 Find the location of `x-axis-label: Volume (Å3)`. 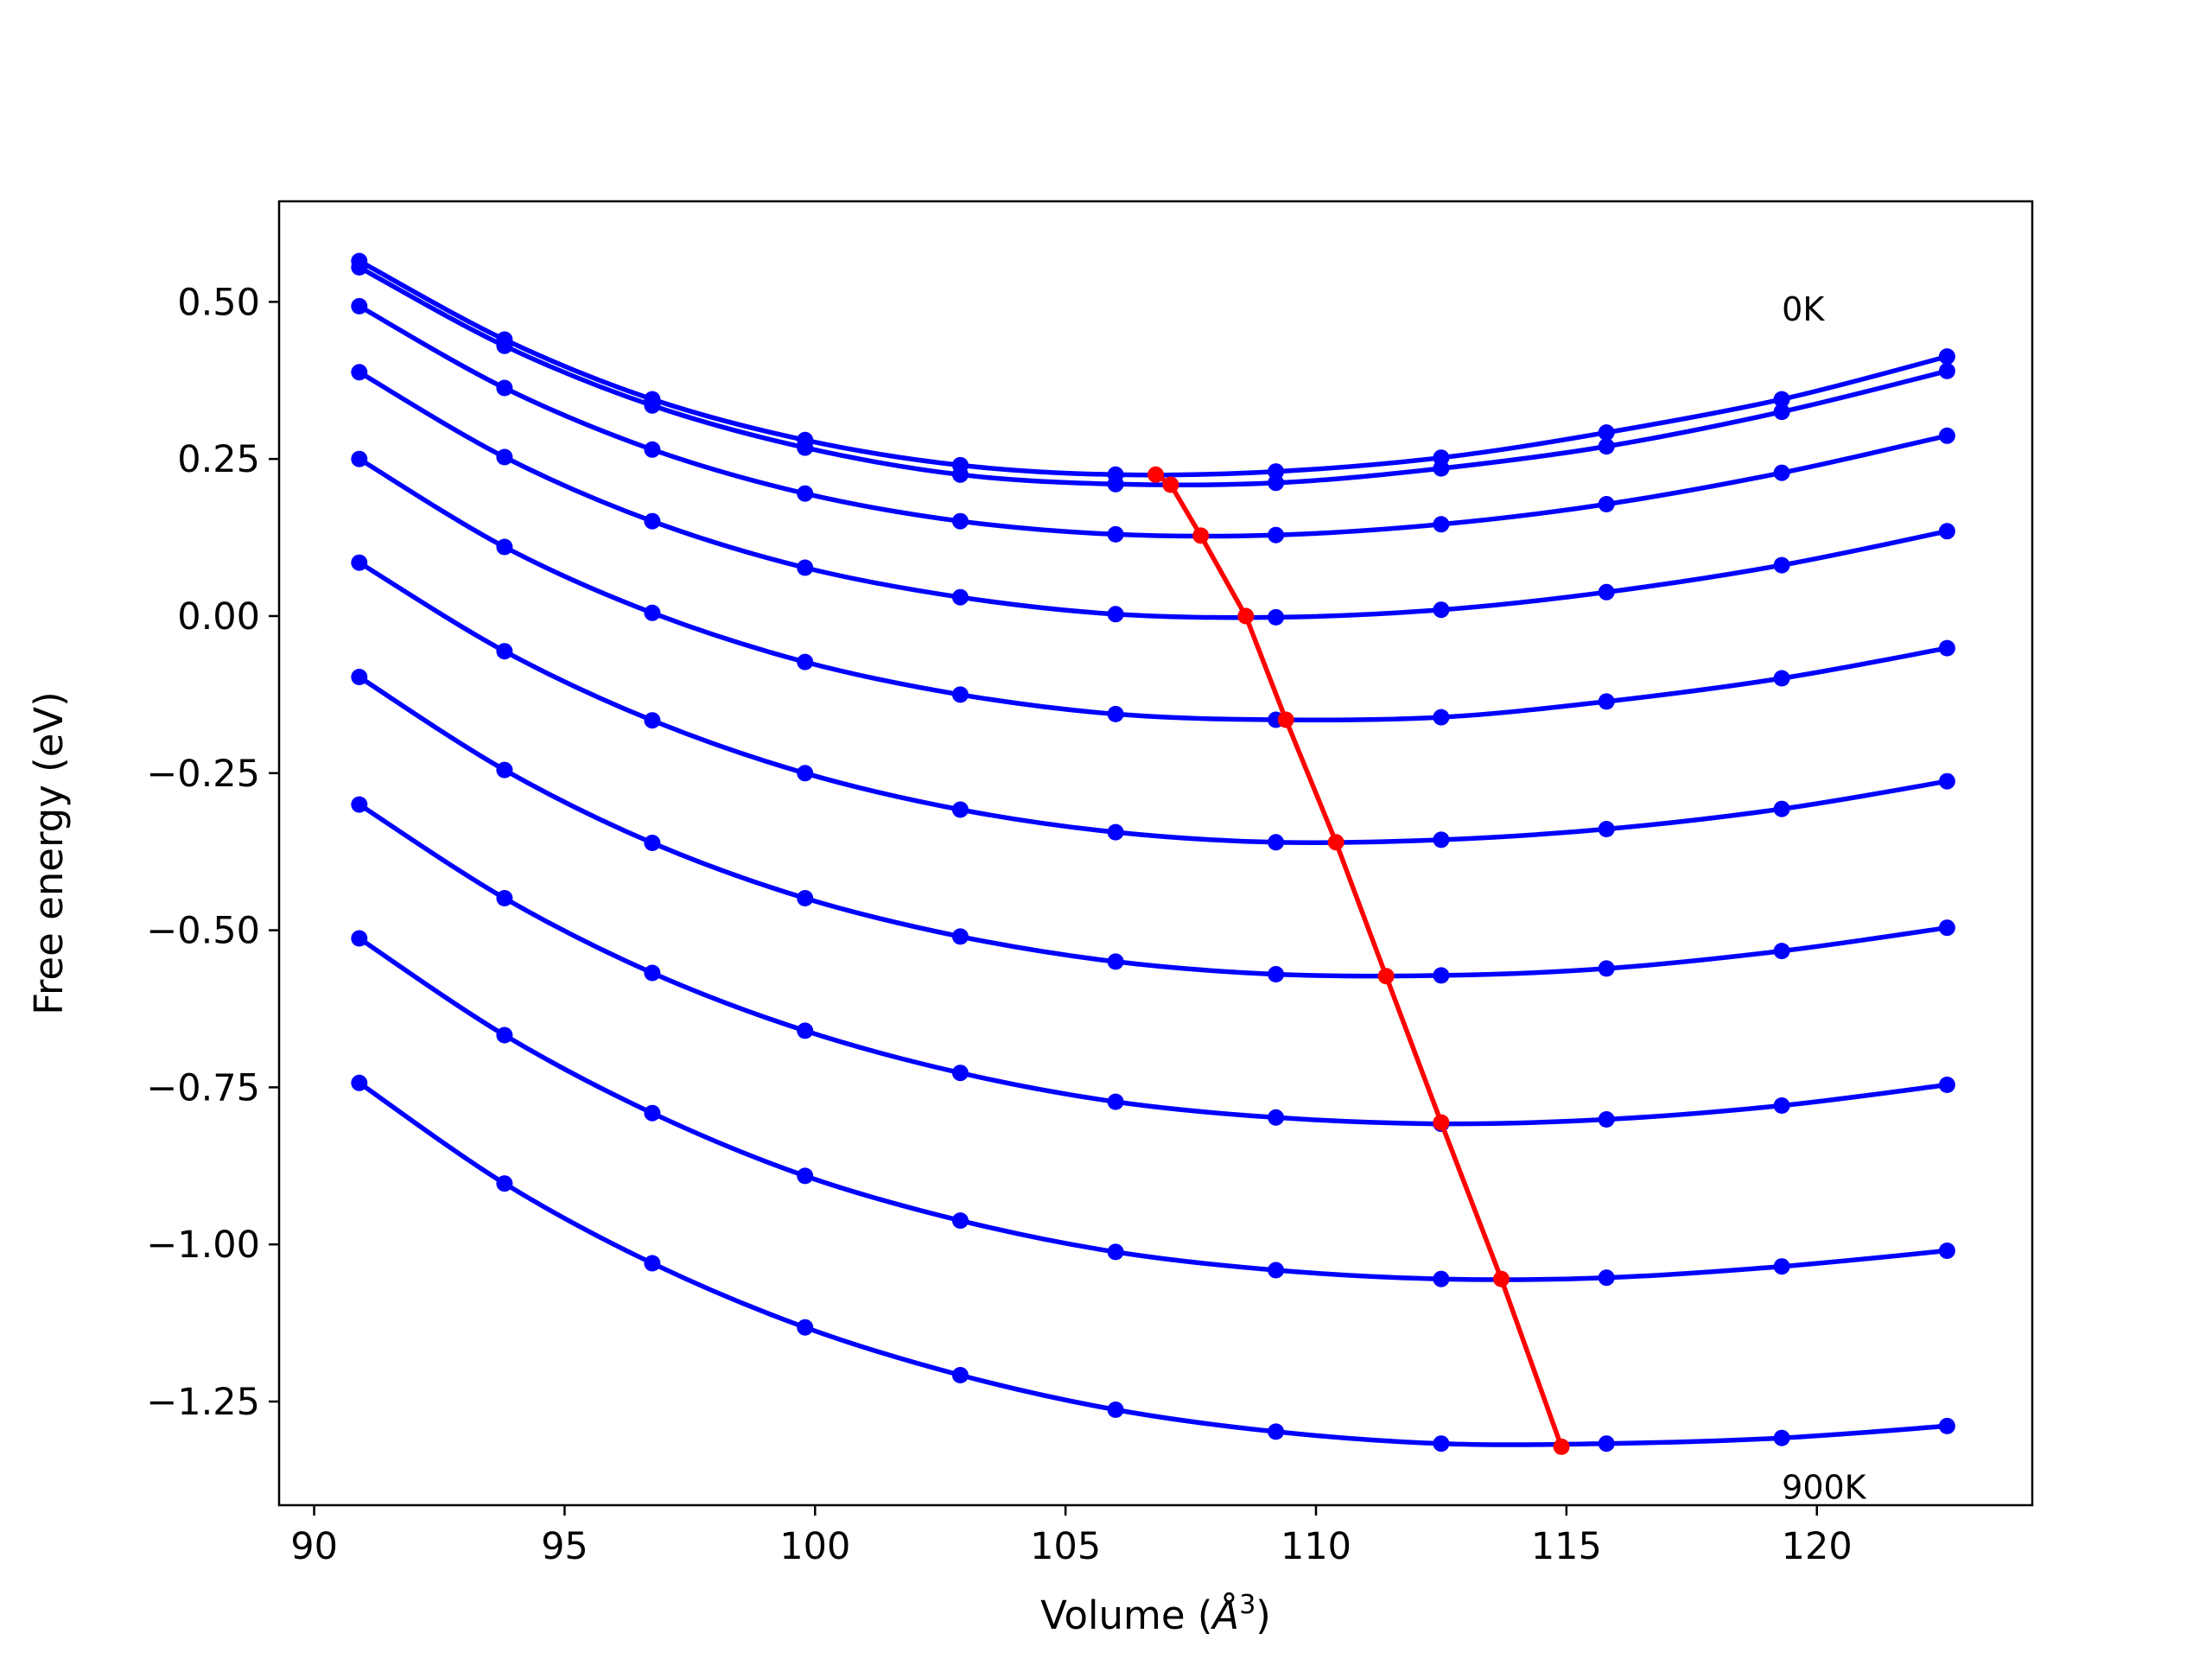

x-axis-label: Volume (Å3) is located at coordinates (1155, 1614).